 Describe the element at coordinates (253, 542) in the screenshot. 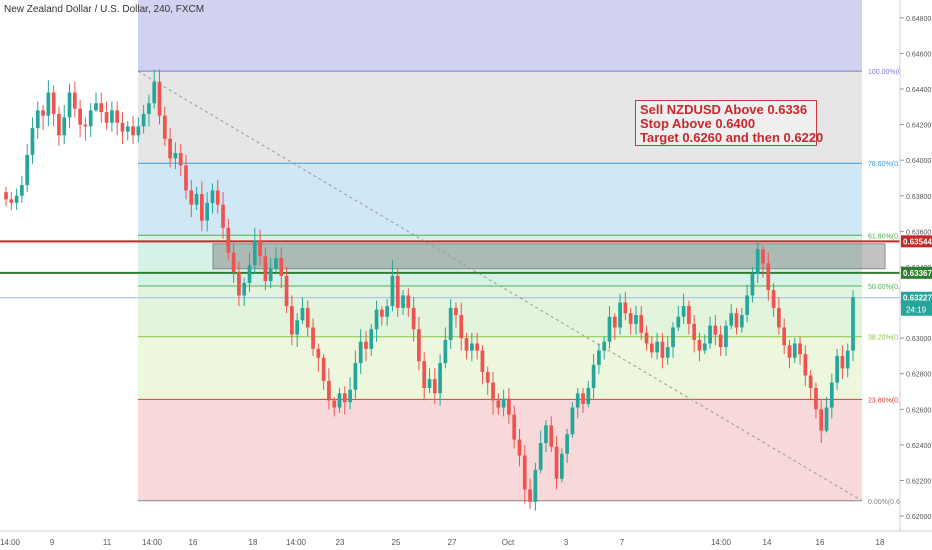

I see `x-tick-label: 18` at that location.